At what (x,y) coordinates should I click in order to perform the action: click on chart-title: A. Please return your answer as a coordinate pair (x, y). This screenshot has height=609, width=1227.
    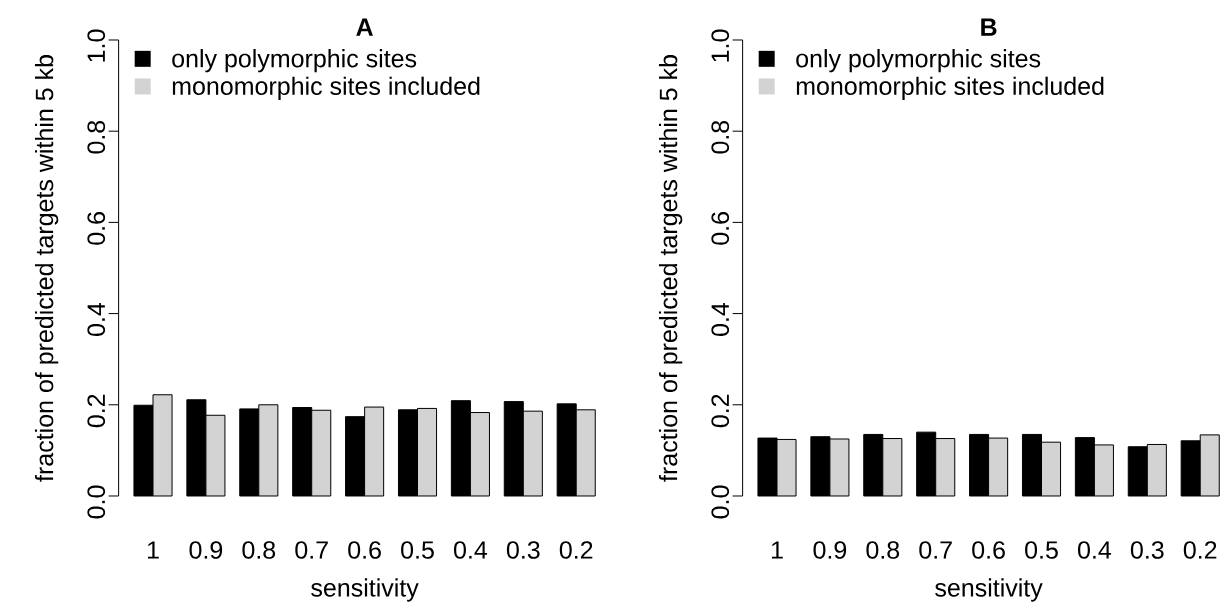
    Looking at the image, I should click on (364, 27).